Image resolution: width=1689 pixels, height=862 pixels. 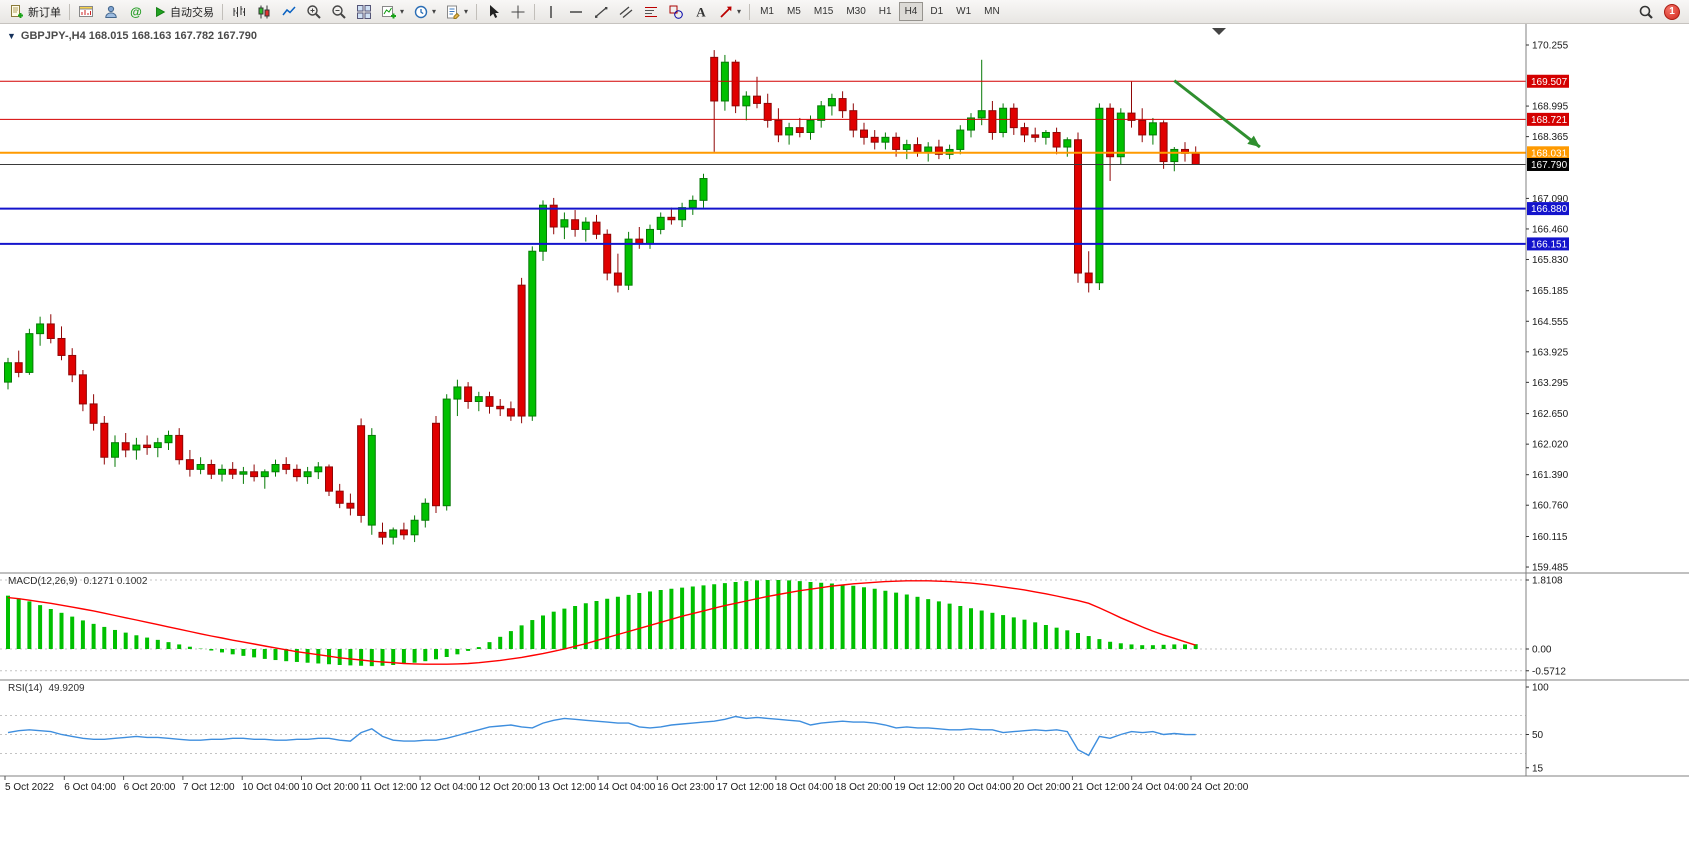 I want to click on svg-text: 168.721, so click(x=1549, y=120).